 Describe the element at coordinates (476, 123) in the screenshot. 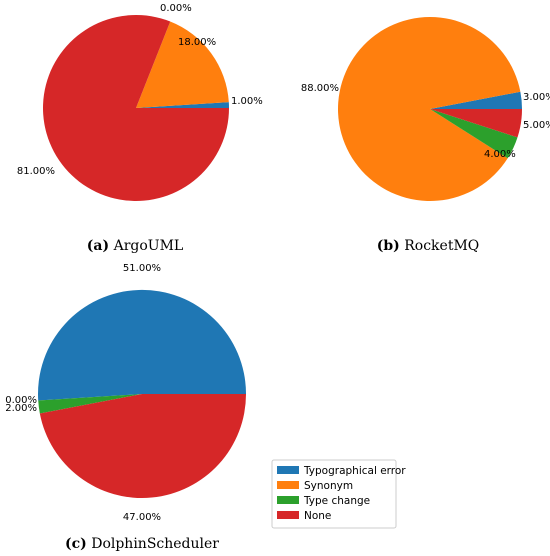

I see `pie-slice-rocketmq-none` at that location.